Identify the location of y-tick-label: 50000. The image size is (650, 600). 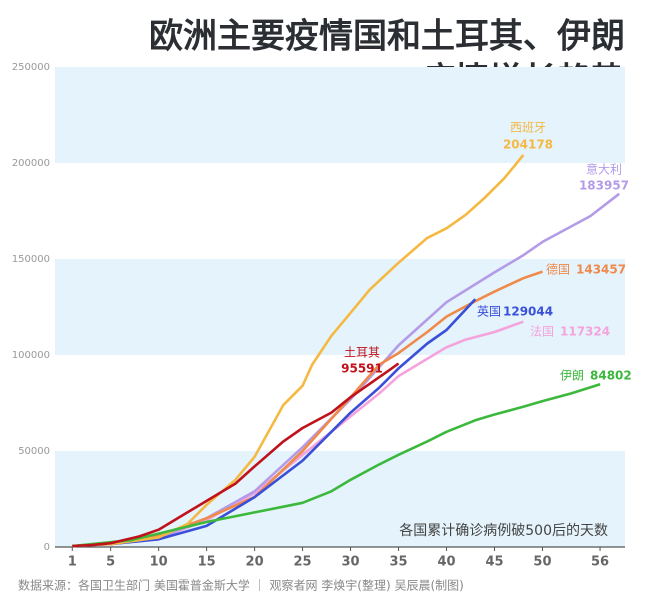
(34, 451).